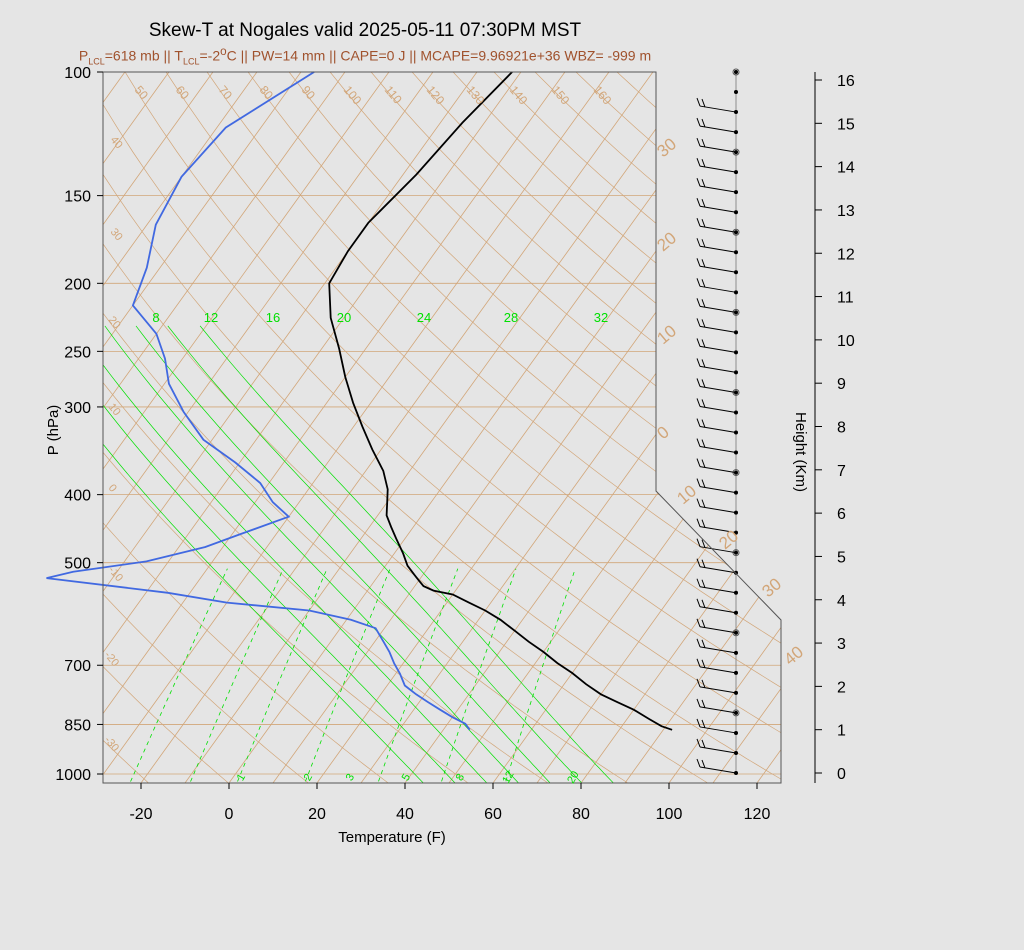 Image resolution: width=1024 pixels, height=950 pixels. What do you see at coordinates (800, 452) in the screenshot?
I see `height-axis-label: Height (Km)` at bounding box center [800, 452].